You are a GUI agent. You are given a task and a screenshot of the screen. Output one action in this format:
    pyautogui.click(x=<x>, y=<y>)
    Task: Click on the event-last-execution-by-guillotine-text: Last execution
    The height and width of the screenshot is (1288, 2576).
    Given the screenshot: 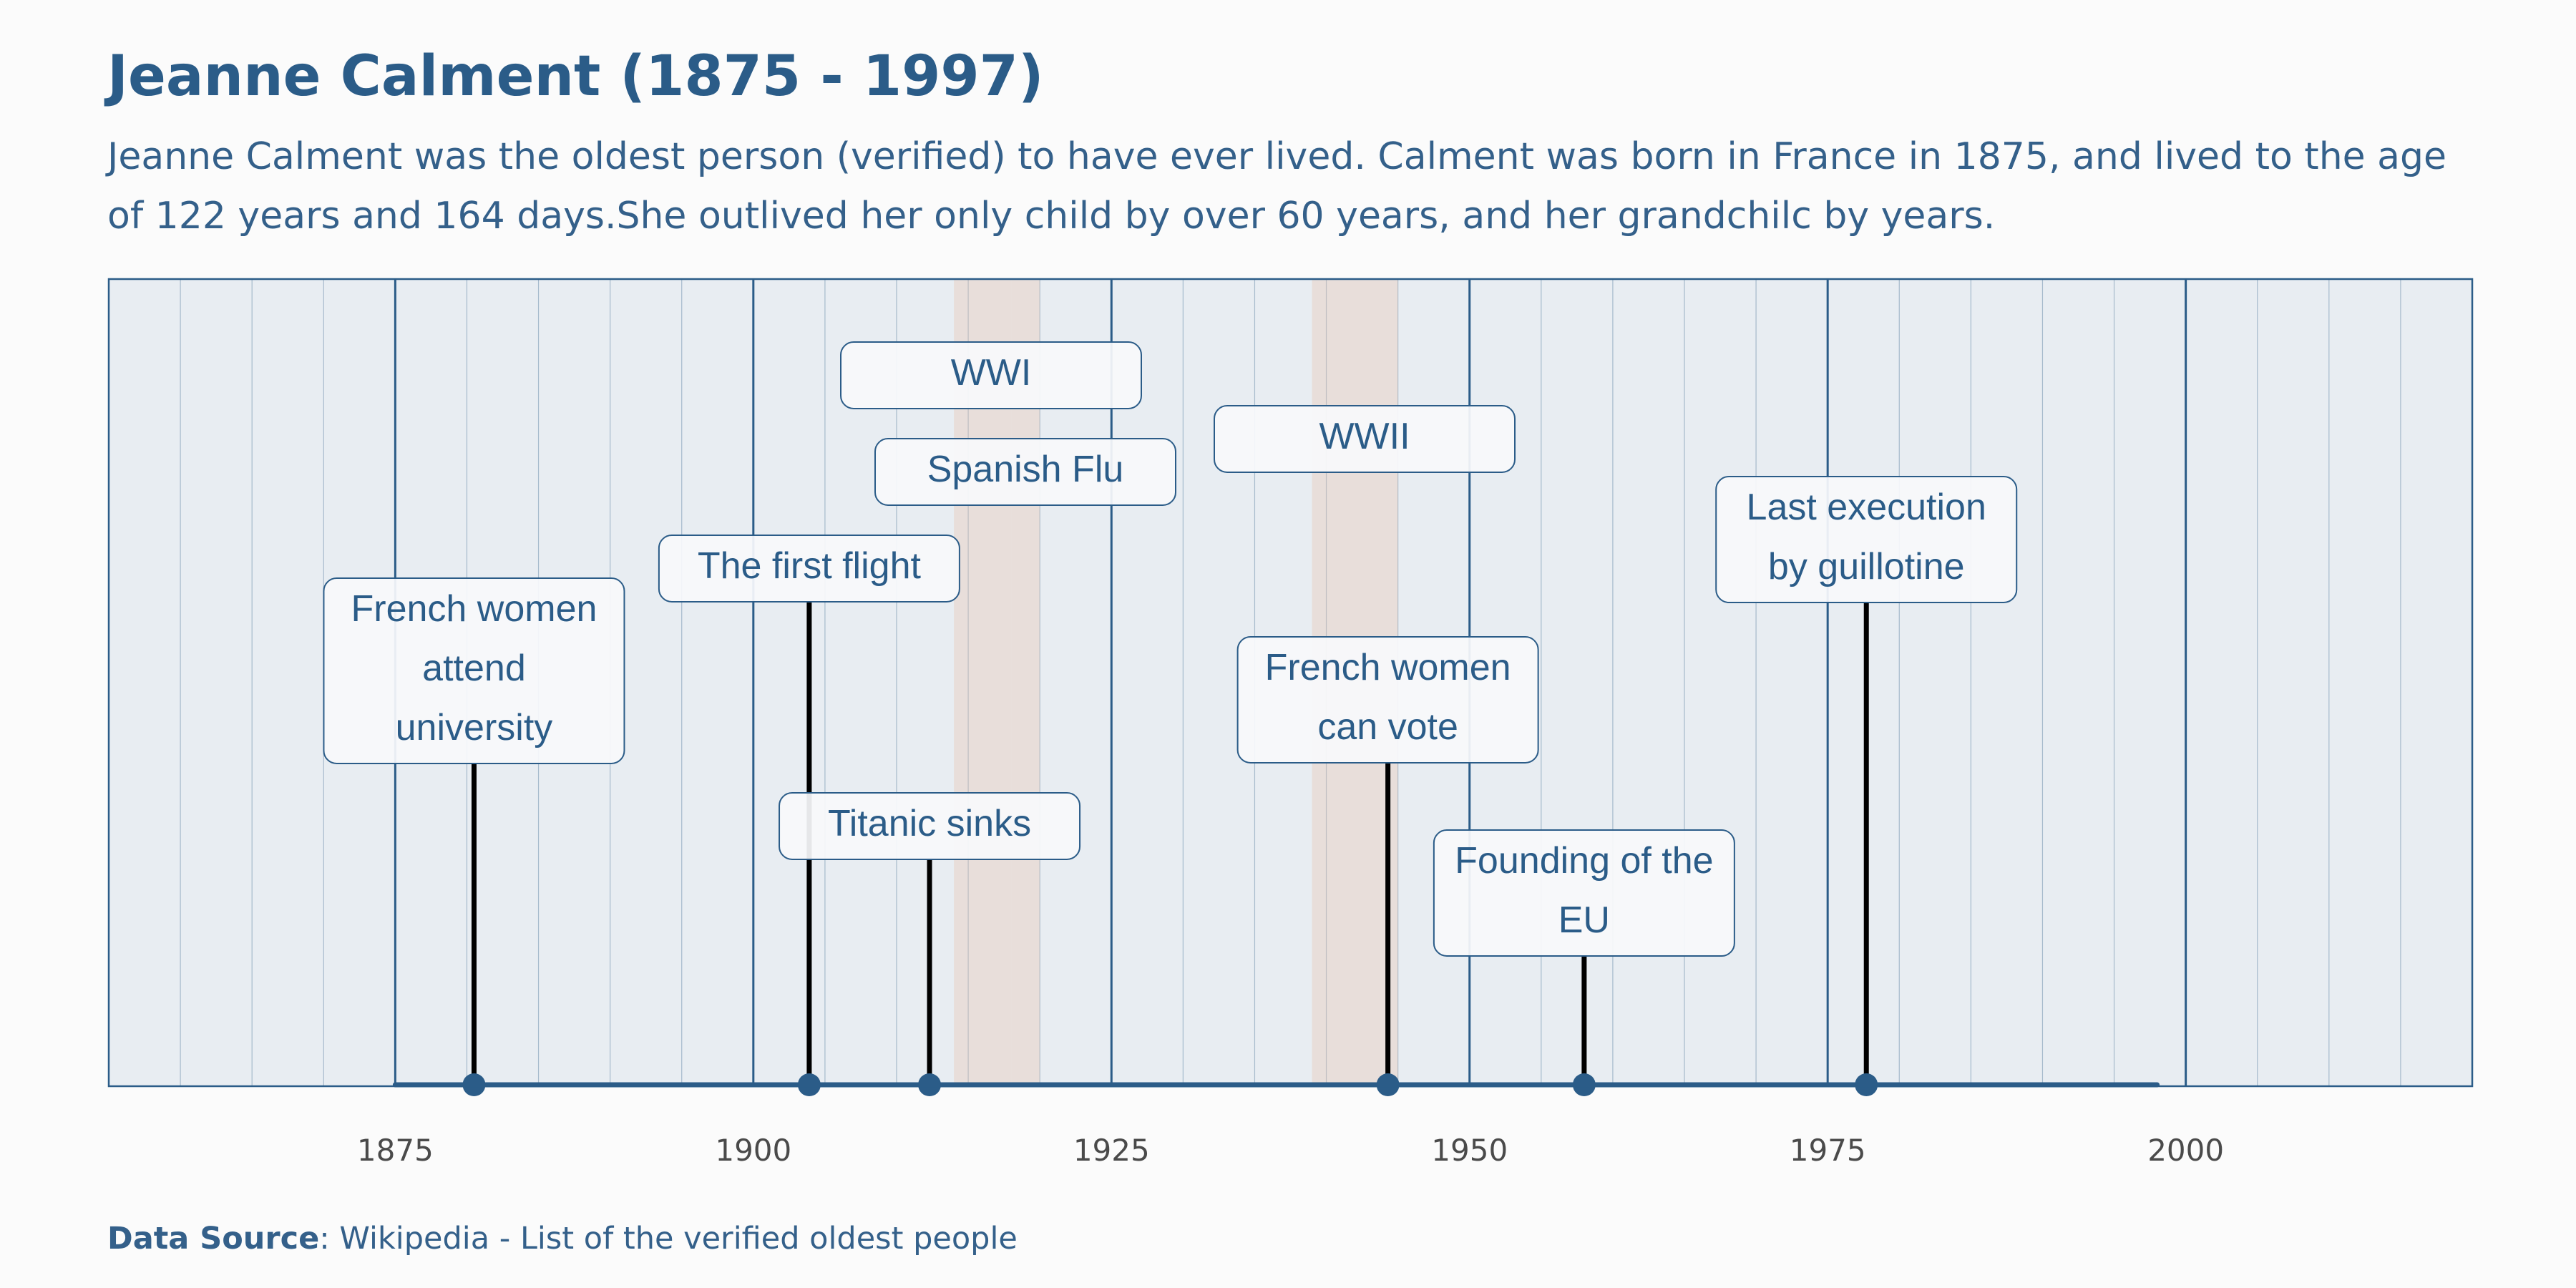 What is the action you would take?
    pyautogui.click(x=1866, y=507)
    